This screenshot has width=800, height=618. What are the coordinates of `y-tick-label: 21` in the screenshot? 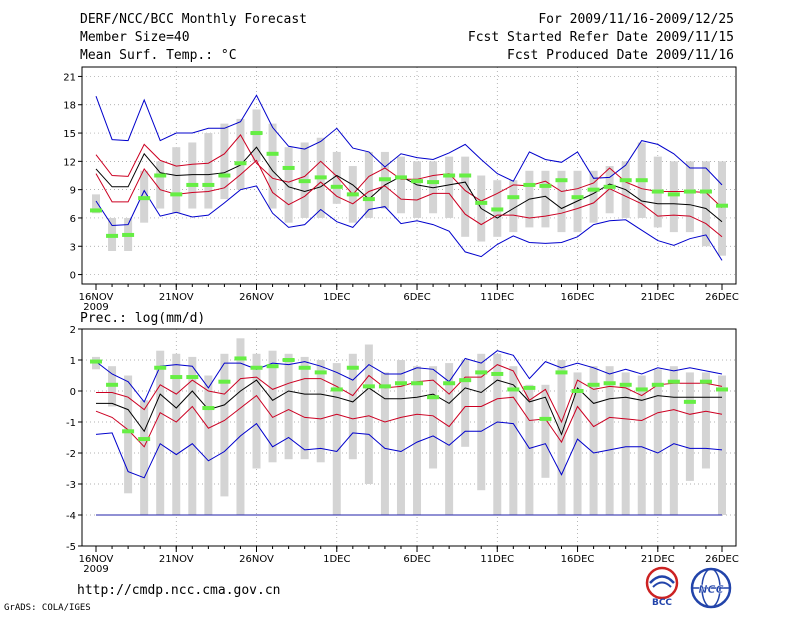 It's located at (69, 77).